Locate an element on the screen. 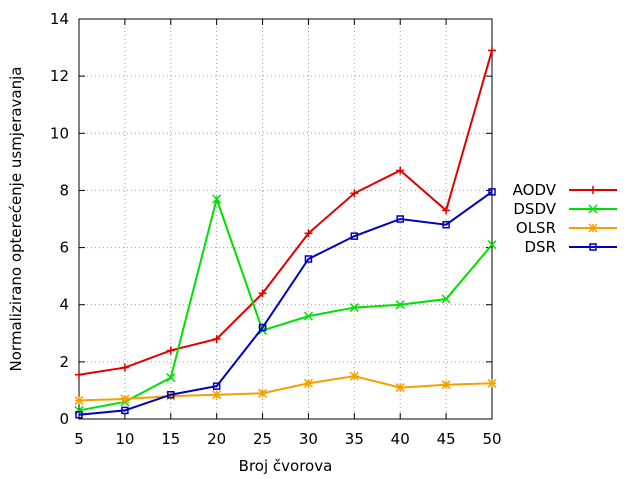 The height and width of the screenshot is (480, 640). x-tick-label: 15 is located at coordinates (170, 439).